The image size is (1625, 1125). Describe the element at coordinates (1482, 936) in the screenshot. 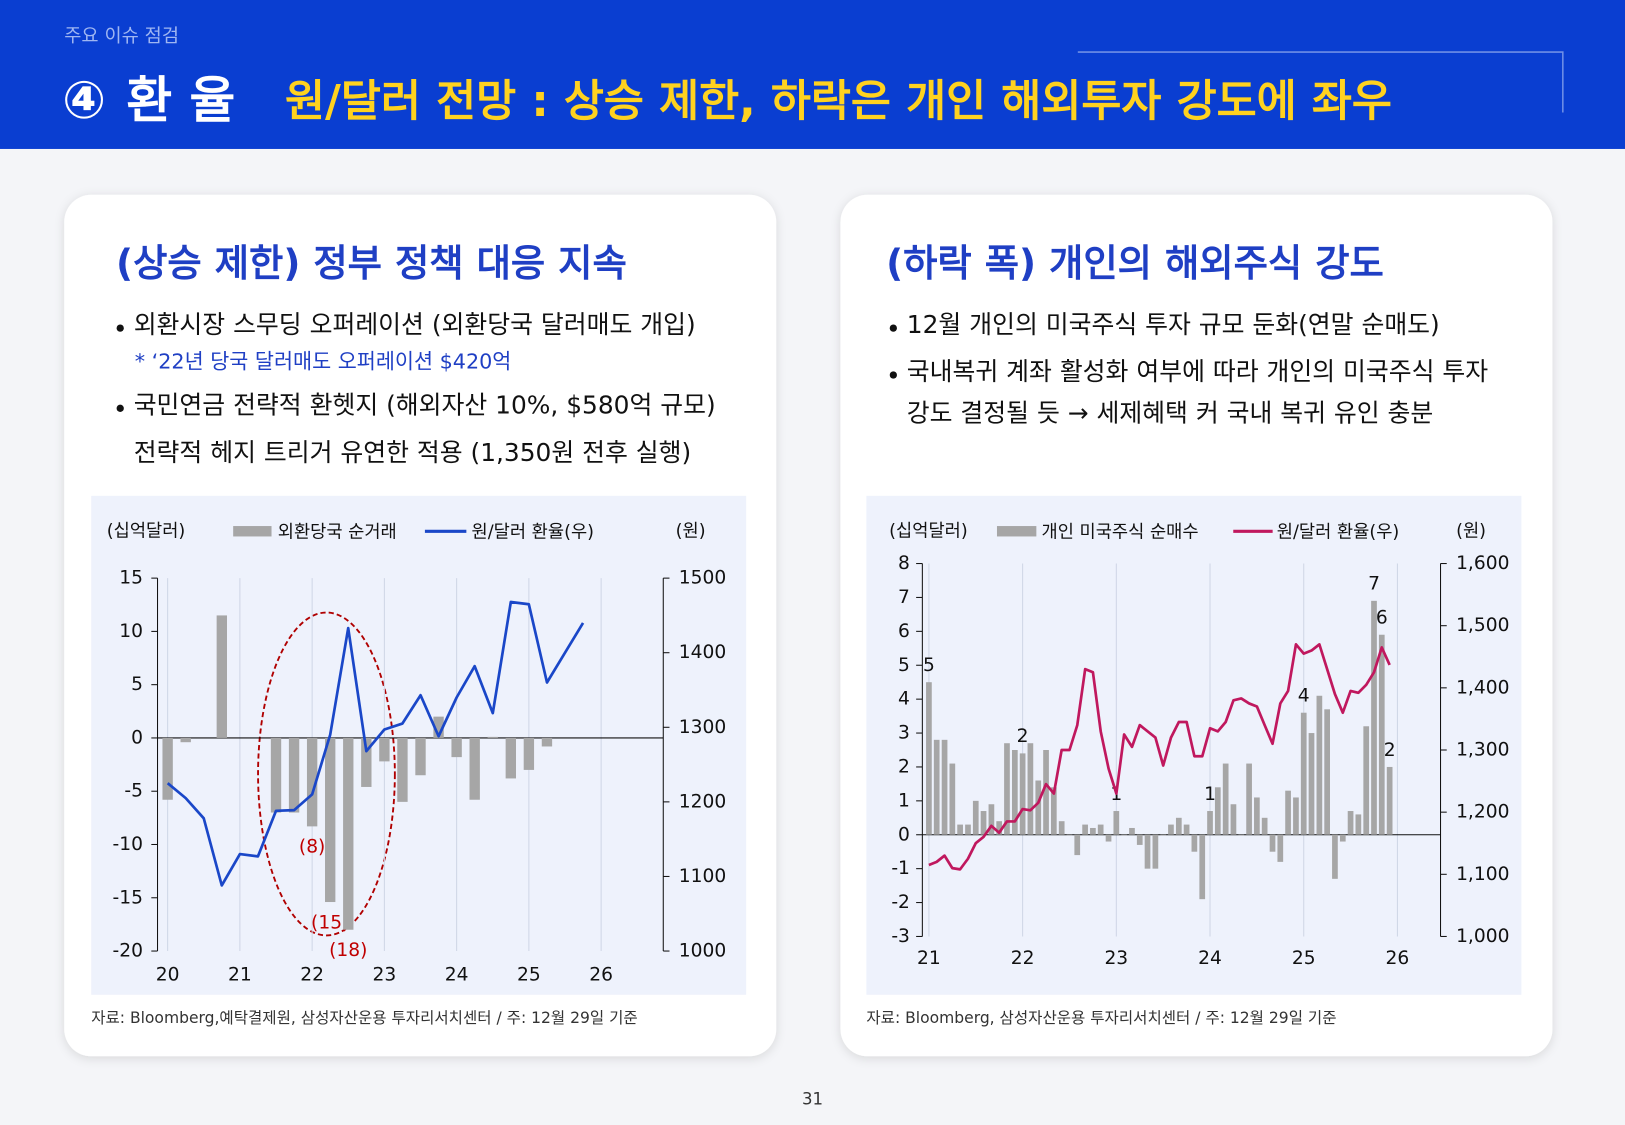

I see `y2-tick-label: 1,000` at that location.